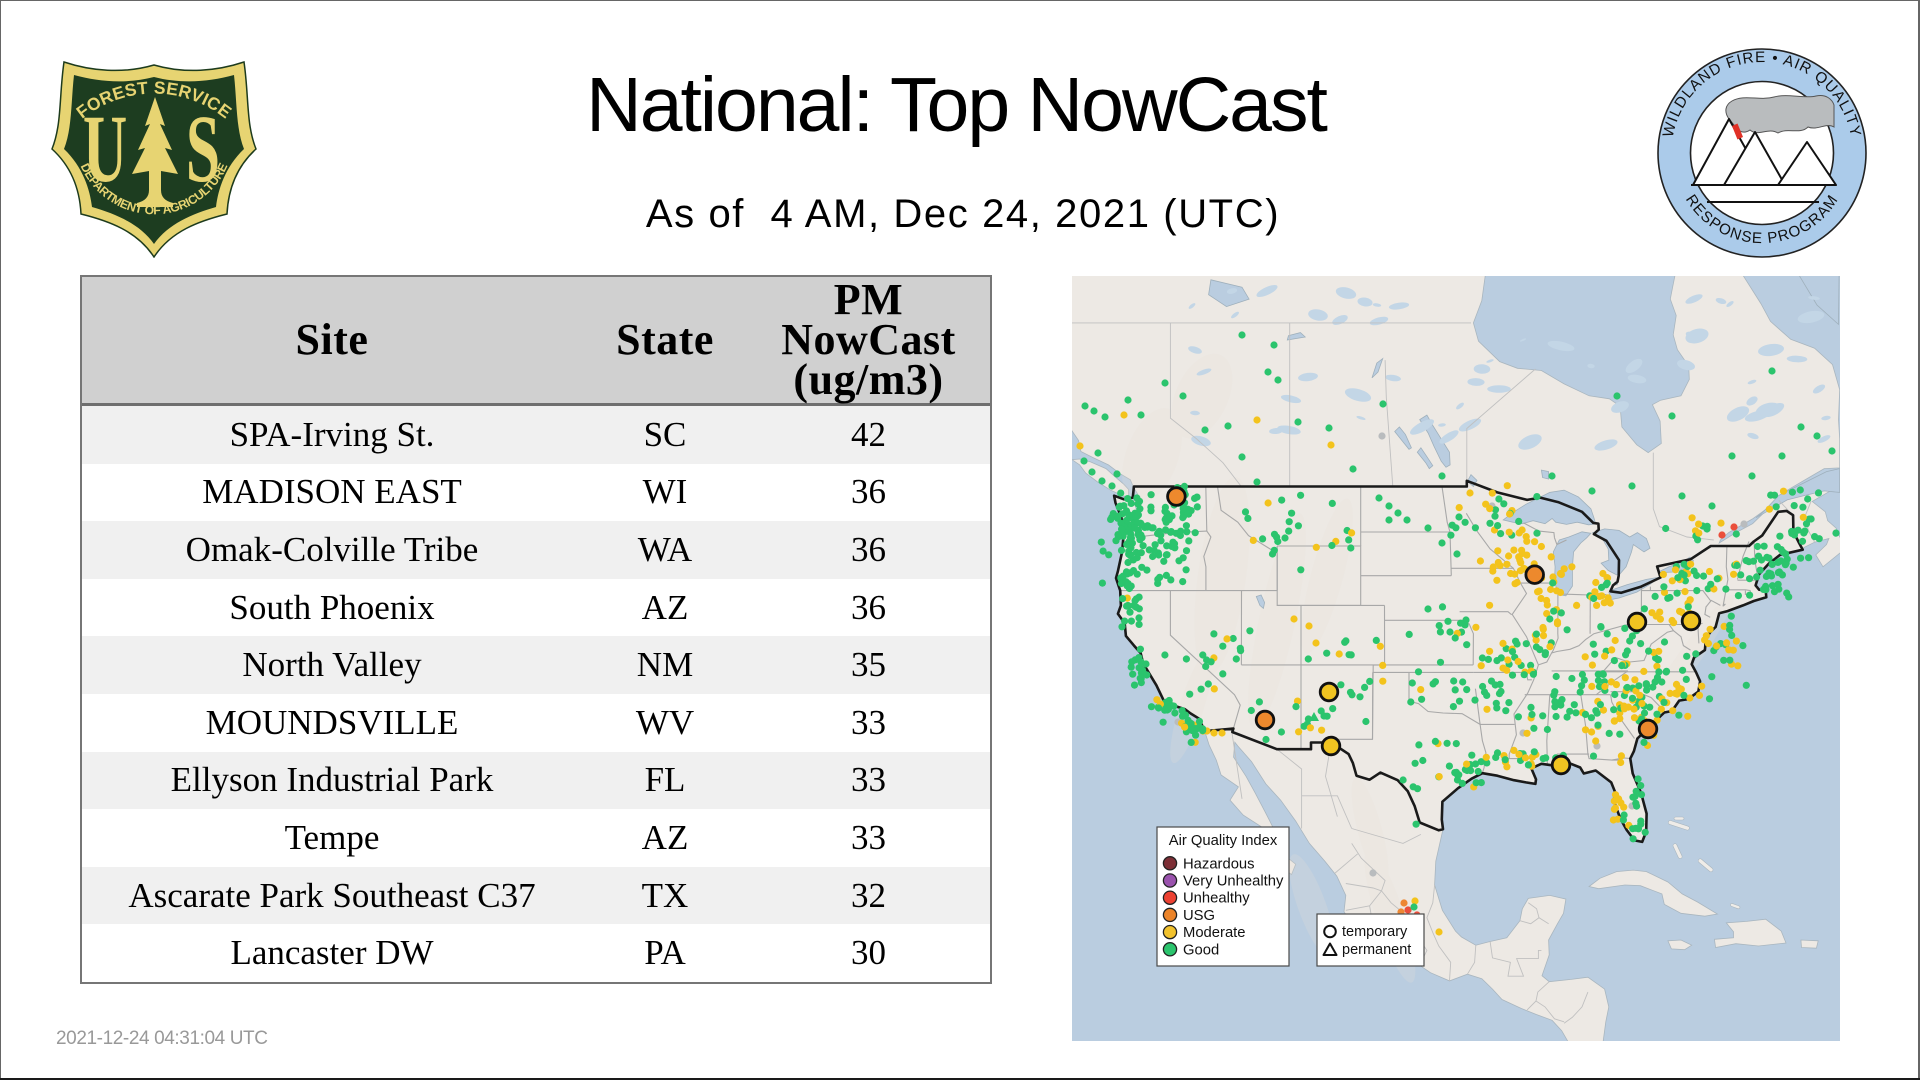 The image size is (1920, 1080). I want to click on svg-text: S, so click(203, 149).